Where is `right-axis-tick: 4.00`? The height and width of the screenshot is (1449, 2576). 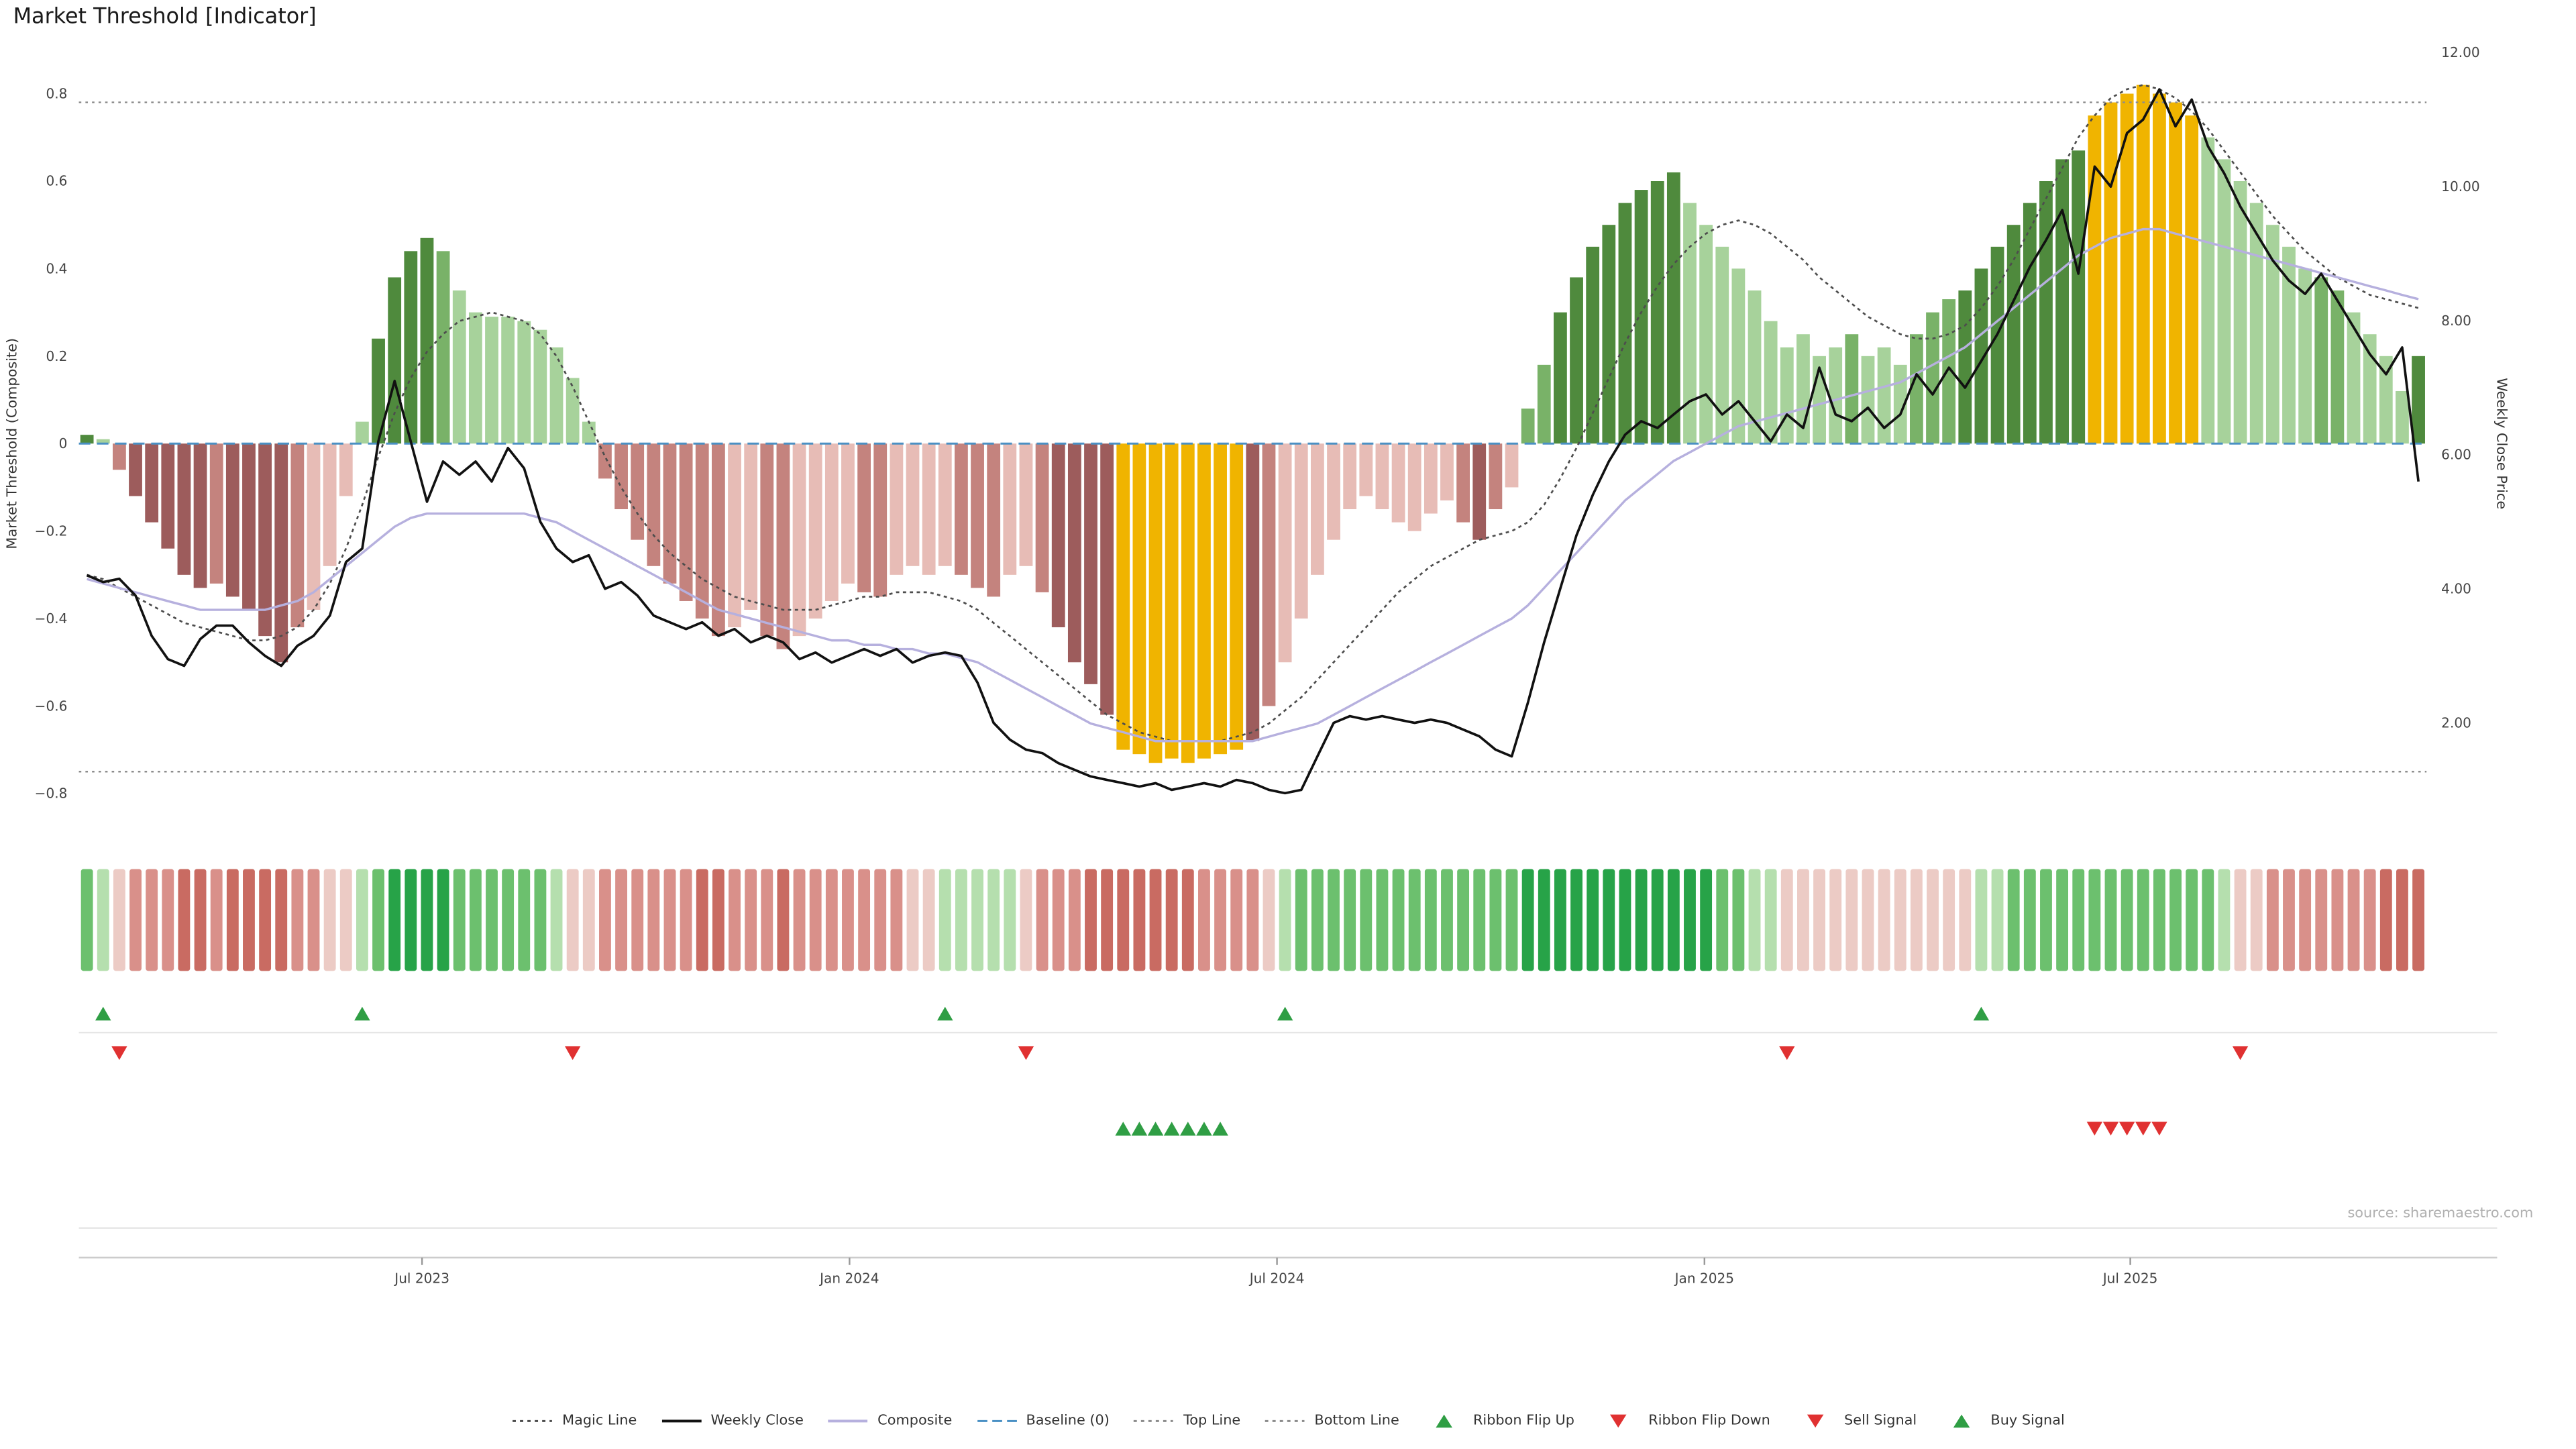 right-axis-tick: 4.00 is located at coordinates (2456, 589).